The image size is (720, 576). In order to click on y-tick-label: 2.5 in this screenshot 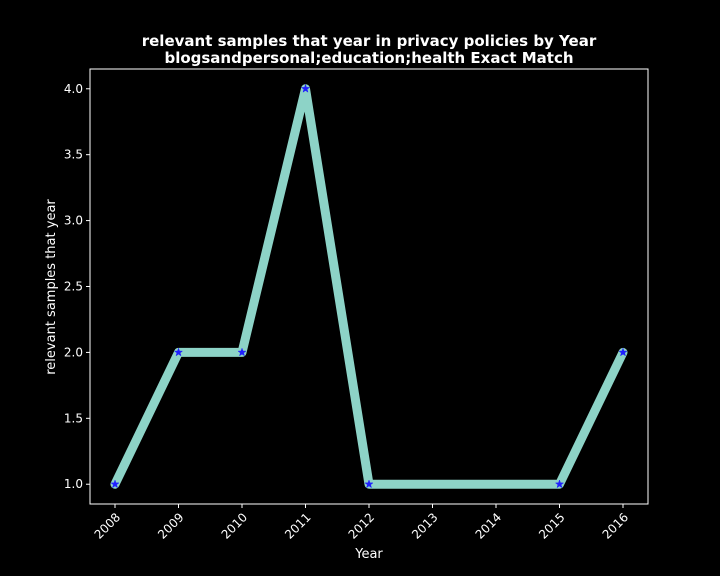, I will do `click(73, 287)`.